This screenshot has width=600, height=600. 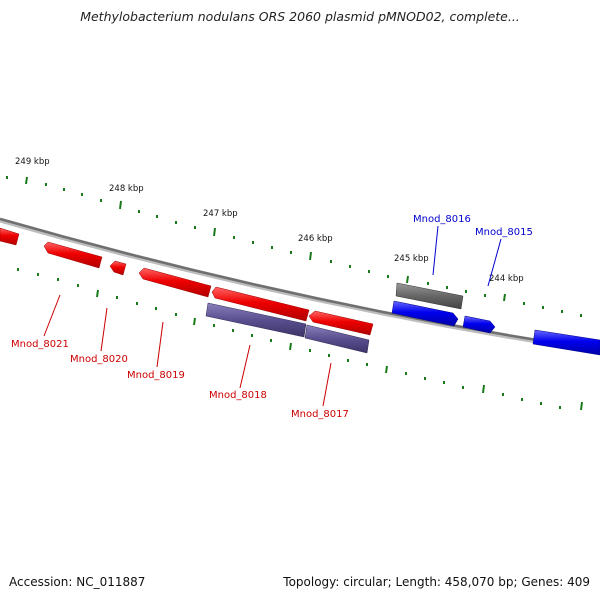 I want to click on gene-label-mnod-8018: Mnod_8018, so click(x=238, y=395).